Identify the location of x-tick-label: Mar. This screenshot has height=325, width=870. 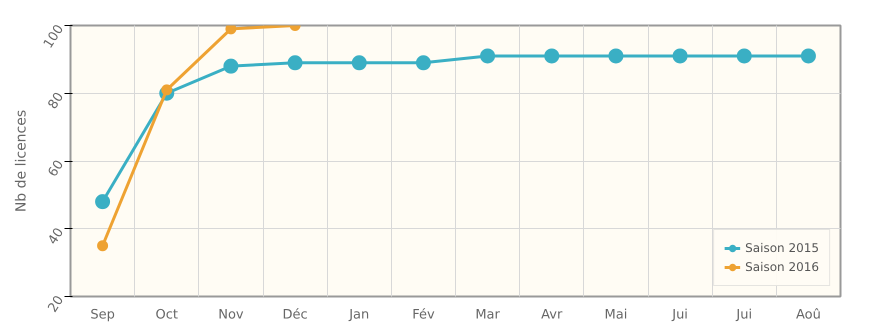
(487, 315).